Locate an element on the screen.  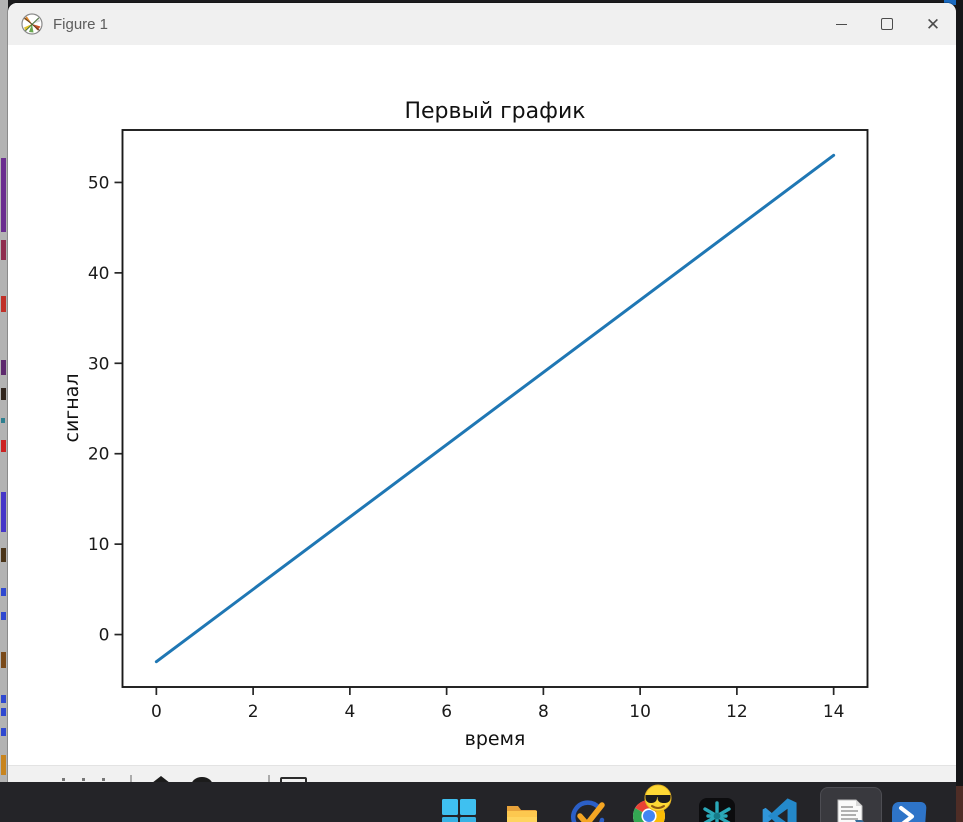
svg-text: 50 is located at coordinates (99, 183).